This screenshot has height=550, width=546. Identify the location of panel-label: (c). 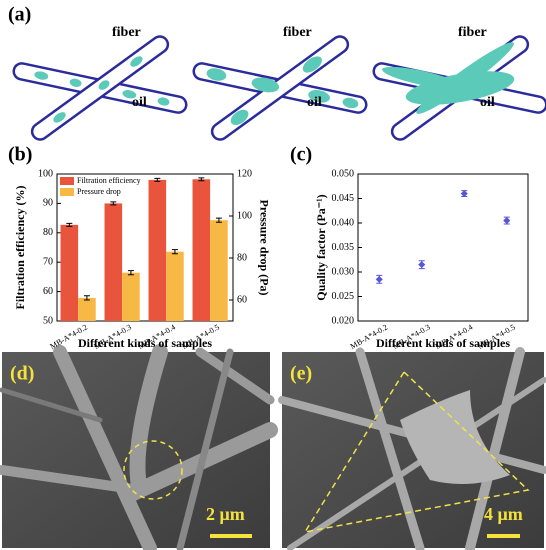
(301, 155).